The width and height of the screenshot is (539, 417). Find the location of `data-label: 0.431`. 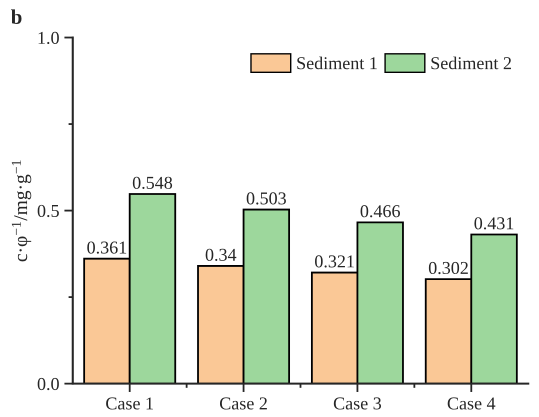

data-label: 0.431 is located at coordinates (494, 223).